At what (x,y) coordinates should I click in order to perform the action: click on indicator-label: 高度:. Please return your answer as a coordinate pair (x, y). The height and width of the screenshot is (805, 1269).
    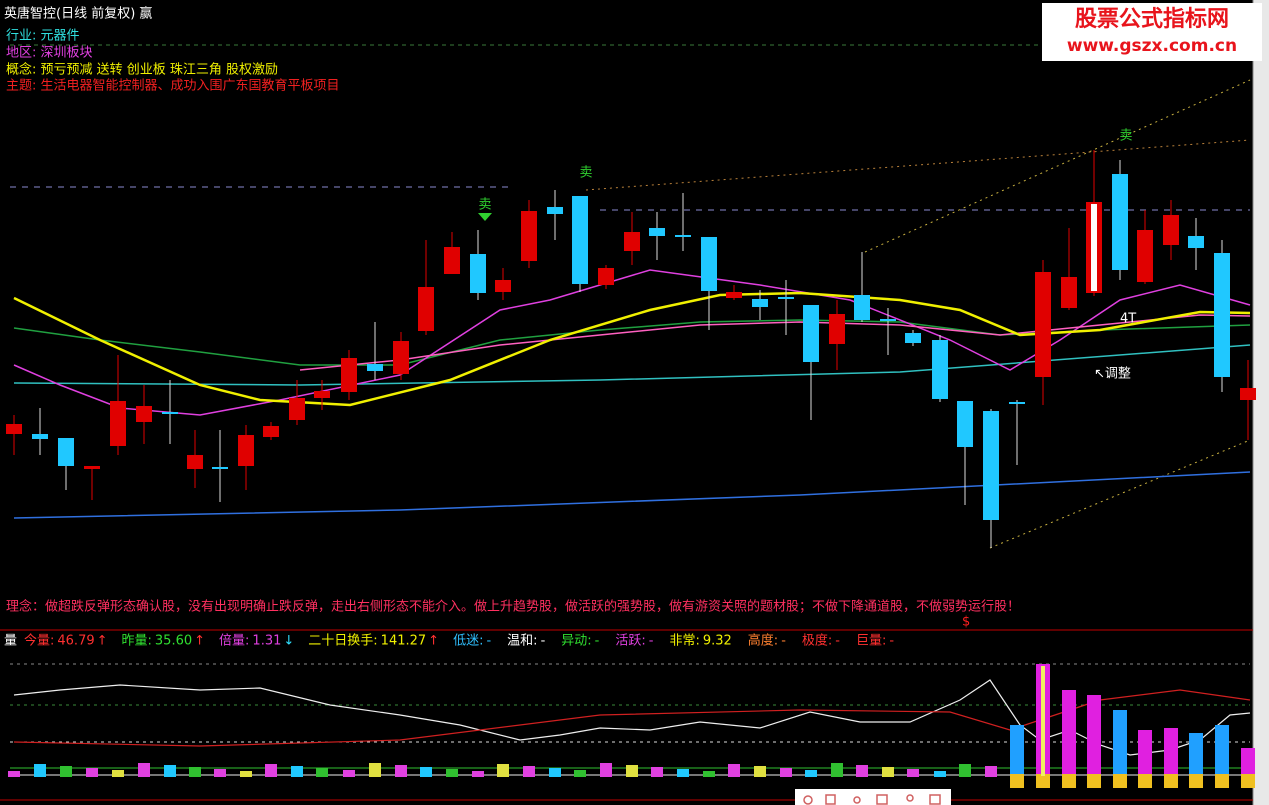
    Looking at the image, I should click on (763, 641).